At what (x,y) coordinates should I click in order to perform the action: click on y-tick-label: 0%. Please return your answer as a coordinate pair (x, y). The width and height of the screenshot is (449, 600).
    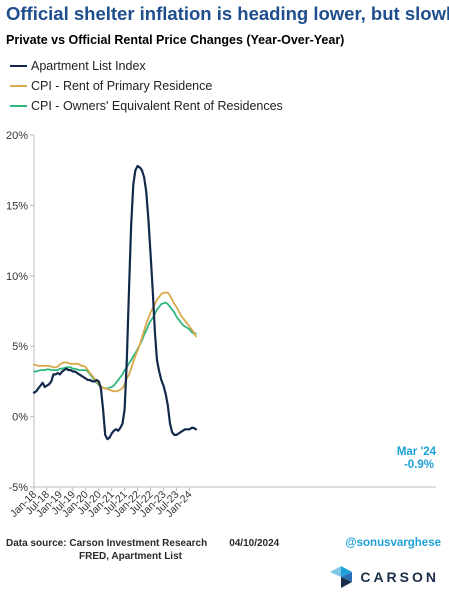
    Looking at the image, I should click on (20, 418).